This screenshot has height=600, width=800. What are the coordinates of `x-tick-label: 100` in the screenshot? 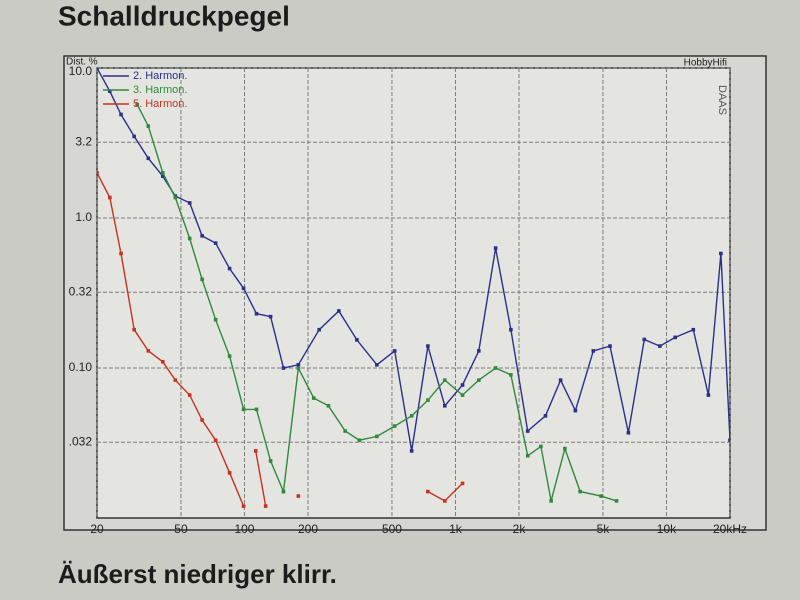 It's located at (244, 529).